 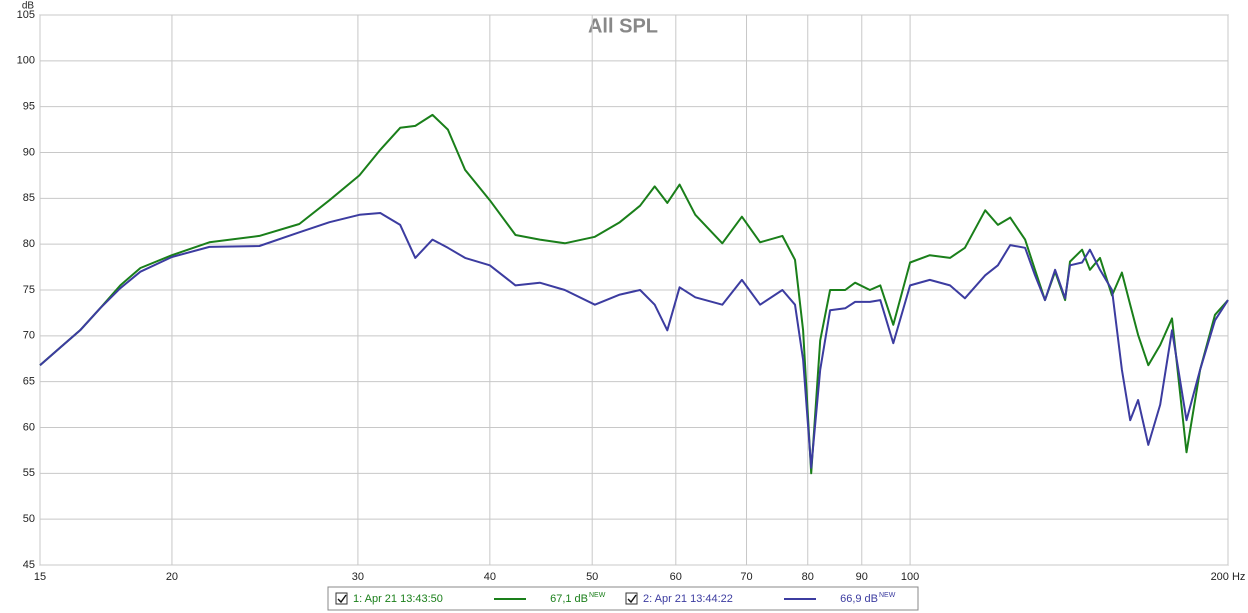 What do you see at coordinates (808, 577) in the screenshot?
I see `x-tick-label: 80` at bounding box center [808, 577].